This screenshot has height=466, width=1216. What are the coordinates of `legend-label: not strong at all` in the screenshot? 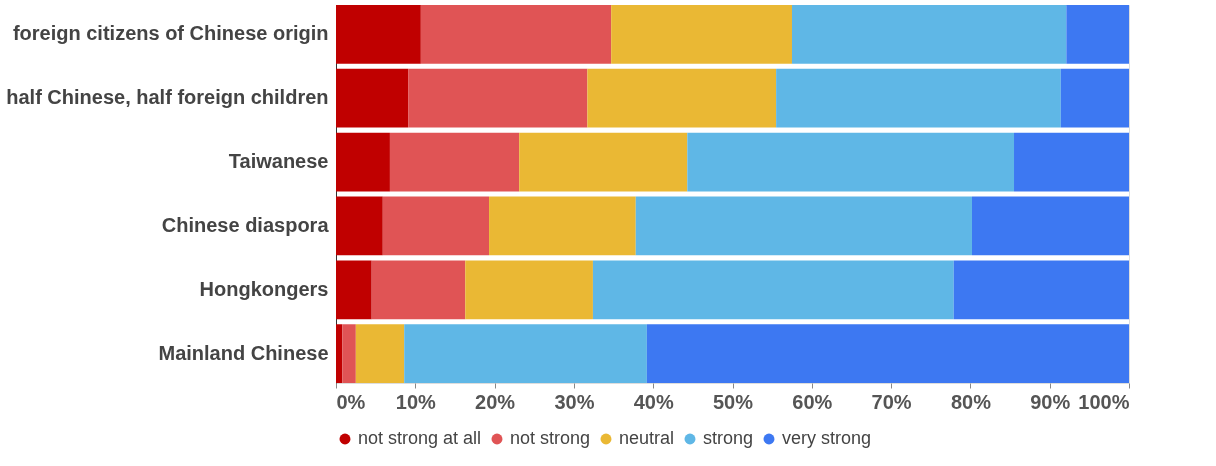 It's located at (420, 438).